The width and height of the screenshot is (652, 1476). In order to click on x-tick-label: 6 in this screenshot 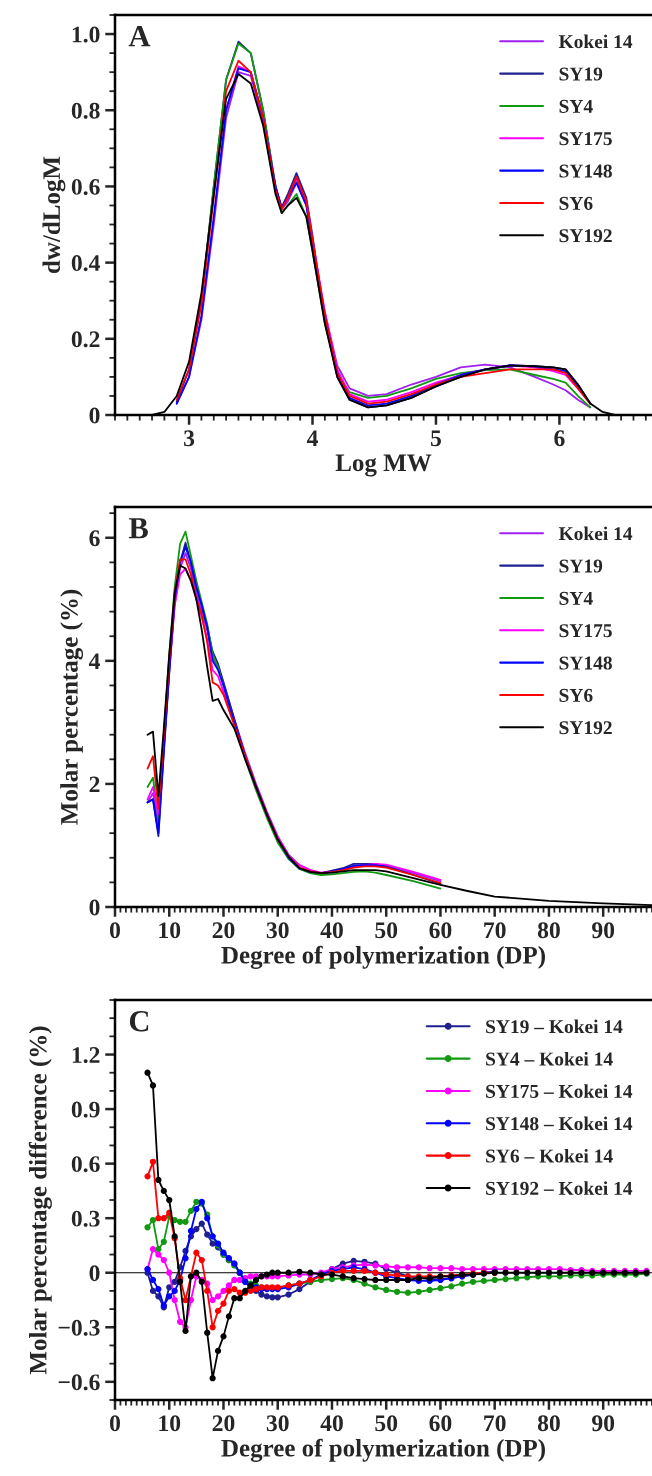, I will do `click(559, 438)`.